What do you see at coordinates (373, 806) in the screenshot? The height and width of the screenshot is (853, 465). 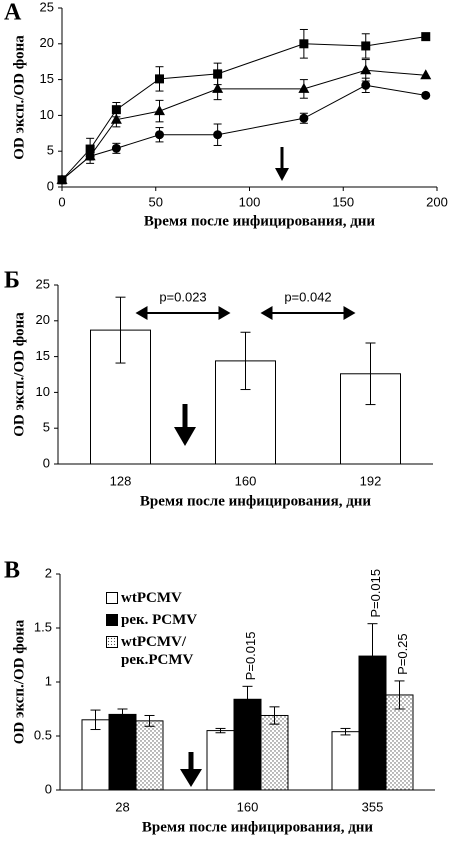 I see `x-tick-label: 355` at bounding box center [373, 806].